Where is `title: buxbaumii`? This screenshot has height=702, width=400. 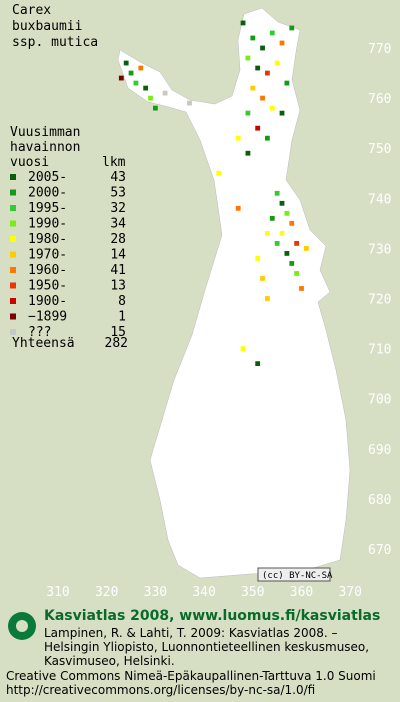 title: buxbaumii is located at coordinates (47, 26).